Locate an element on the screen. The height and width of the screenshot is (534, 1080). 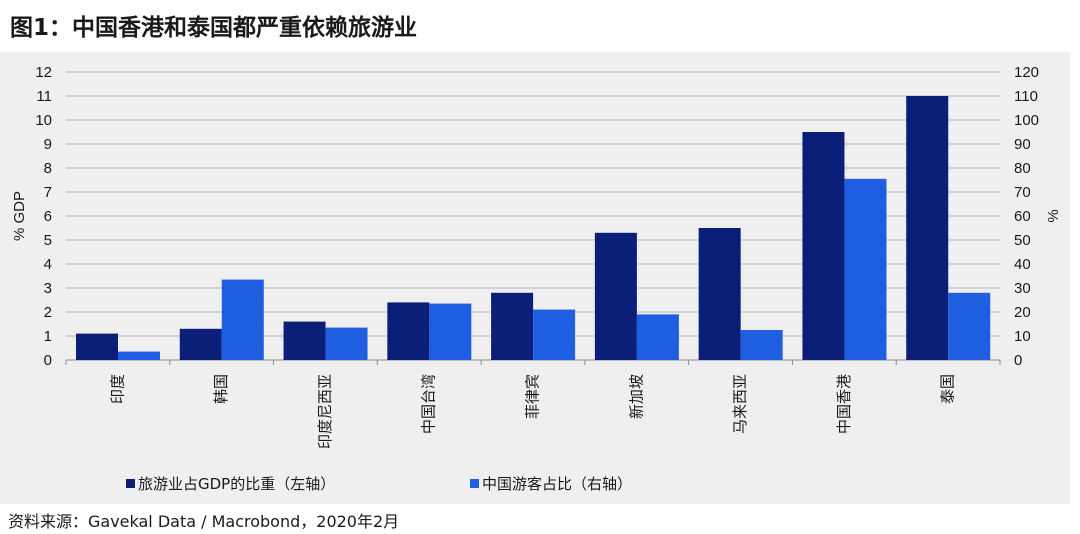
y-left-tick-label: 0 is located at coordinates (48, 360).